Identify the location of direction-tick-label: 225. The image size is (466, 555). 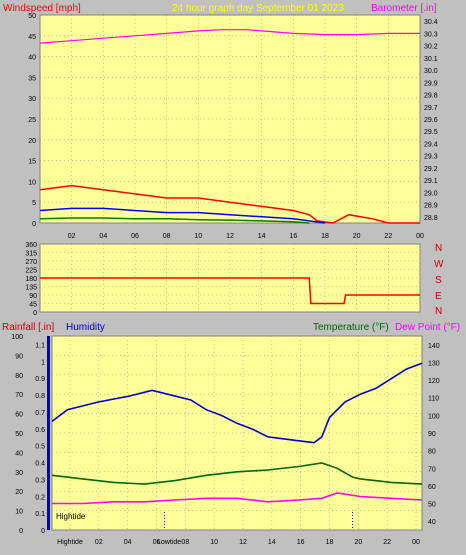
(31, 271).